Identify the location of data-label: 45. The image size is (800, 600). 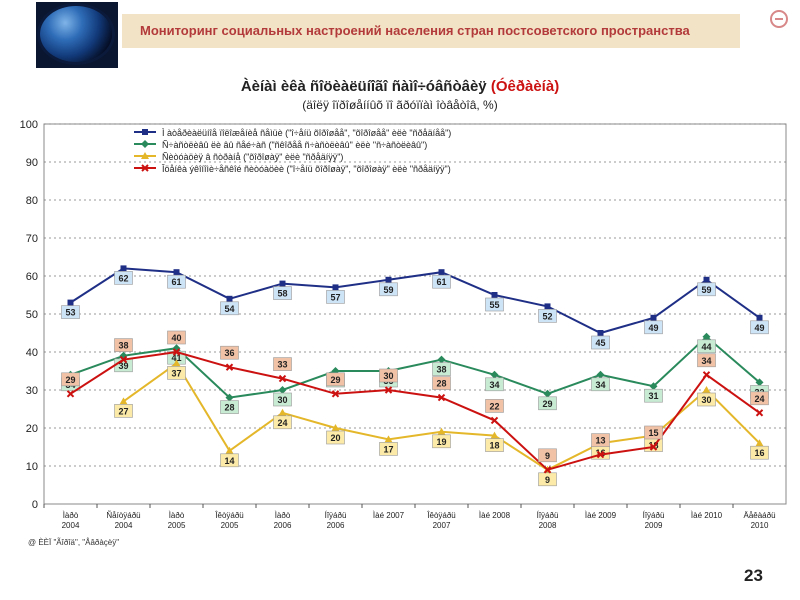
(600, 343).